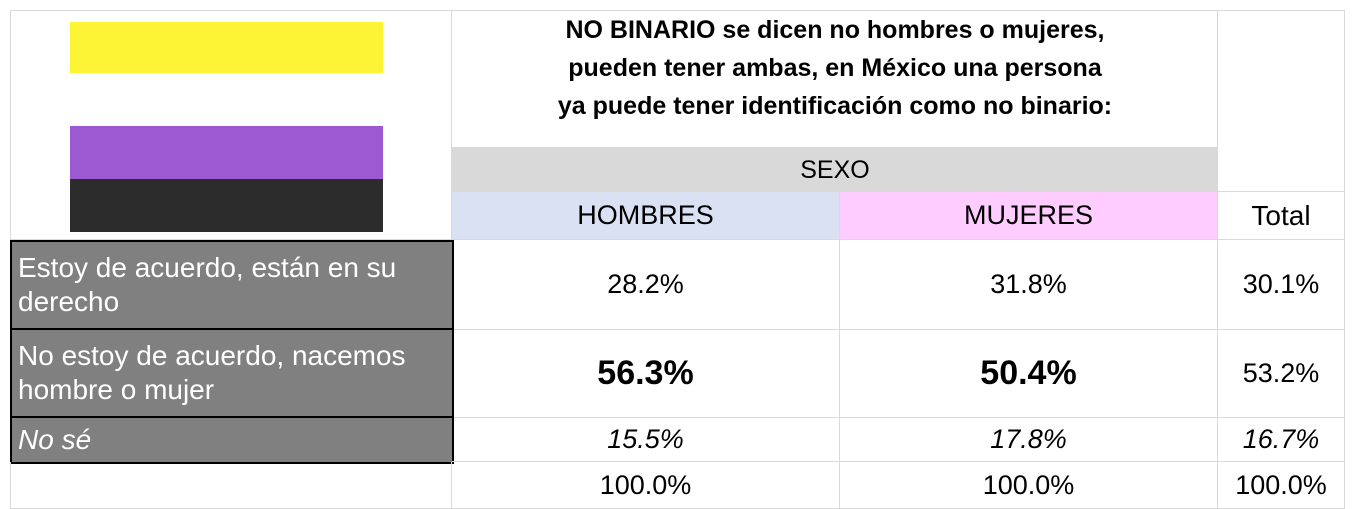 The image size is (1355, 509). I want to click on cell: 28.2%, so click(646, 285).